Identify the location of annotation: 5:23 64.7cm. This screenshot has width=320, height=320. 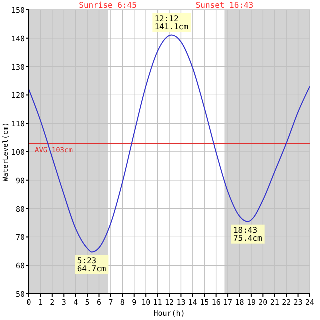
(91, 265).